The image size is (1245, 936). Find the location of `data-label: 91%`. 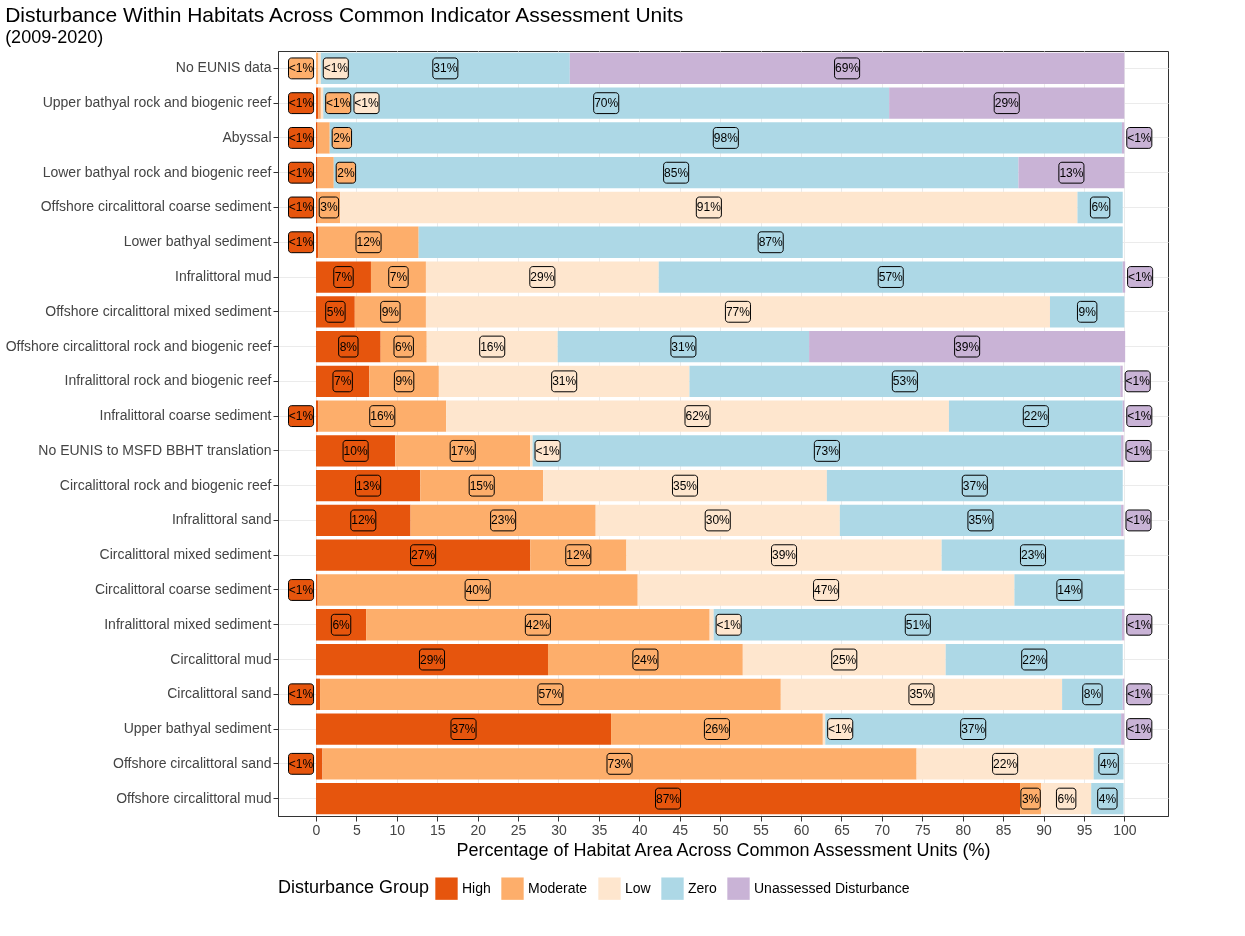

data-label: 91% is located at coordinates (709, 207).